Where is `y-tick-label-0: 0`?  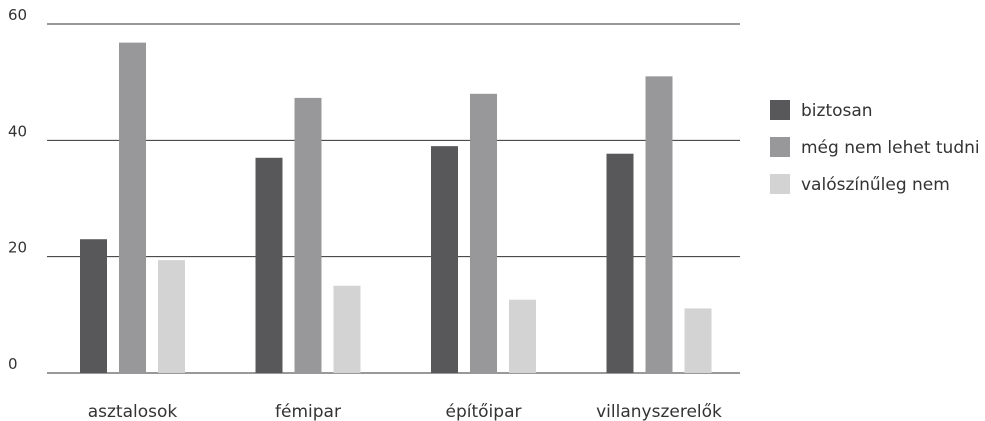 y-tick-label-0: 0 is located at coordinates (13, 364).